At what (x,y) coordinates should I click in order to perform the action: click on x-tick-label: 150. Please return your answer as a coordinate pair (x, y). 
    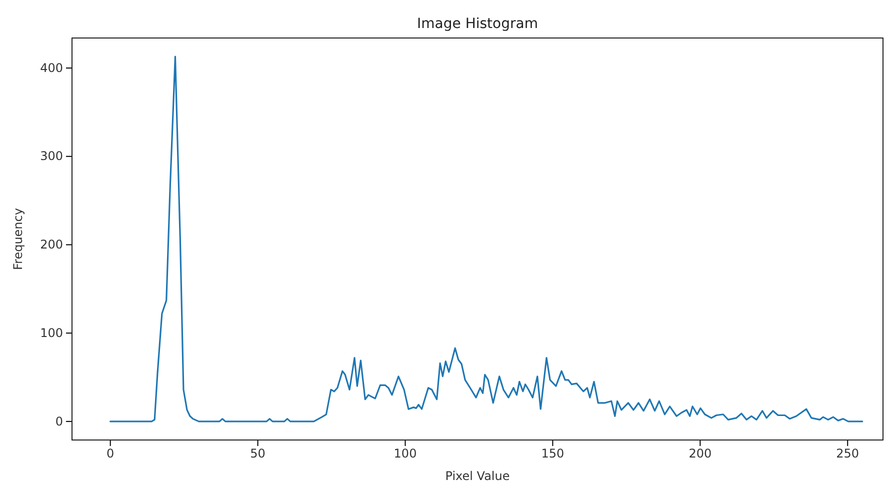
    Looking at the image, I should click on (552, 453).